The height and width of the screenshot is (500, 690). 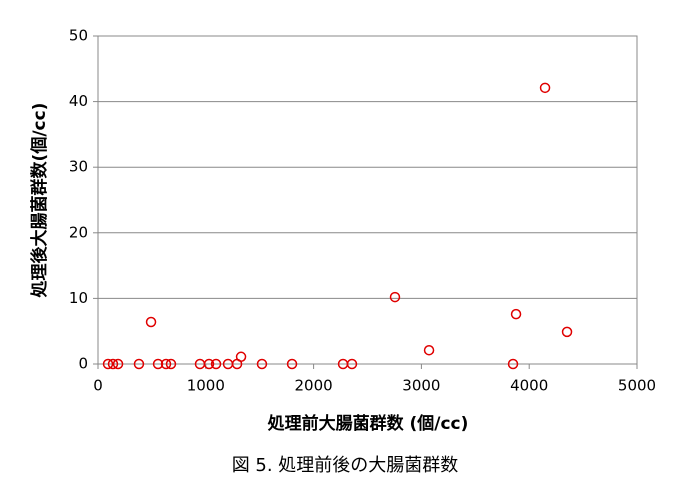 I want to click on y-tick-label: 10, so click(x=78, y=298).